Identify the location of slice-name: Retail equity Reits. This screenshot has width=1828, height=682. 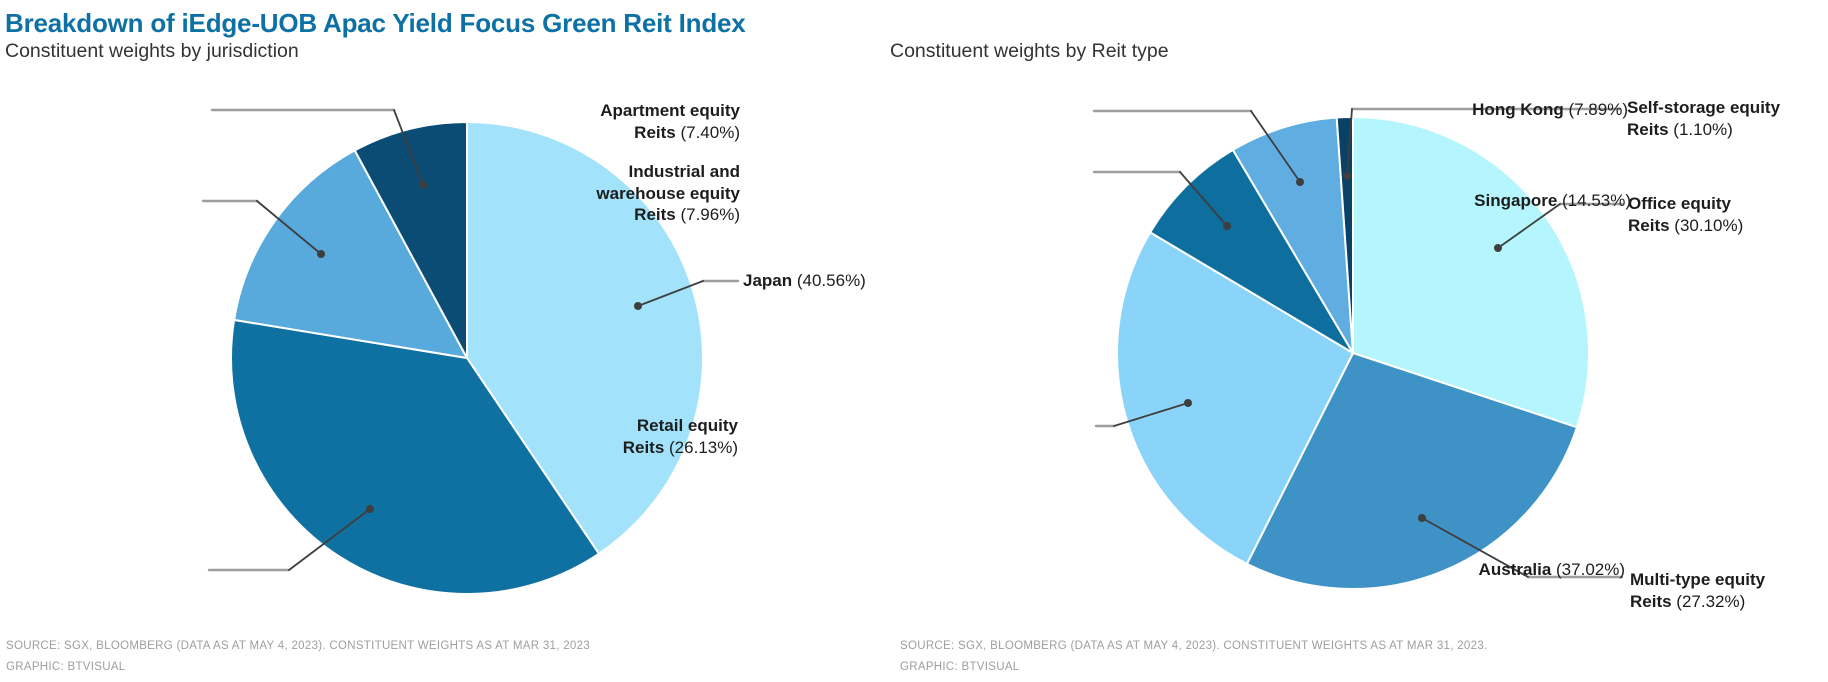
(680, 436).